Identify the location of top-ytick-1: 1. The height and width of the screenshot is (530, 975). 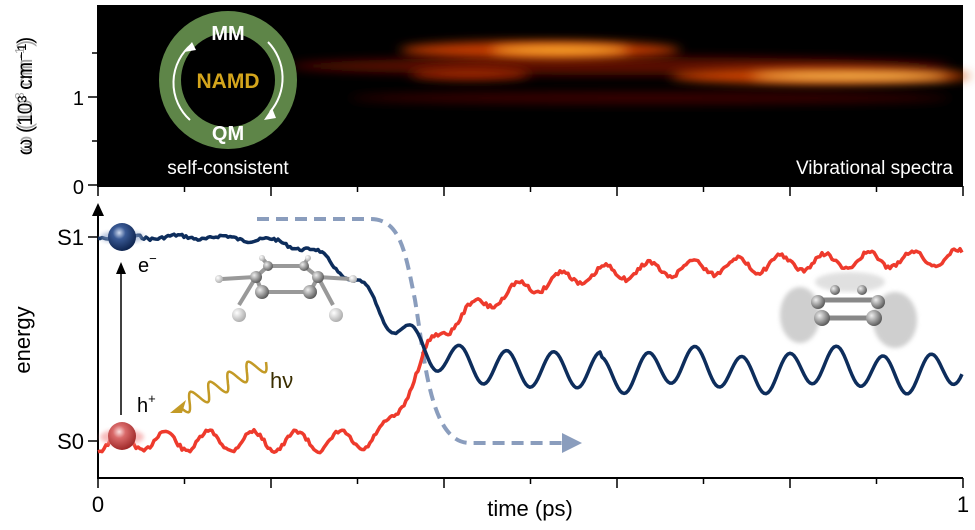
(78, 99).